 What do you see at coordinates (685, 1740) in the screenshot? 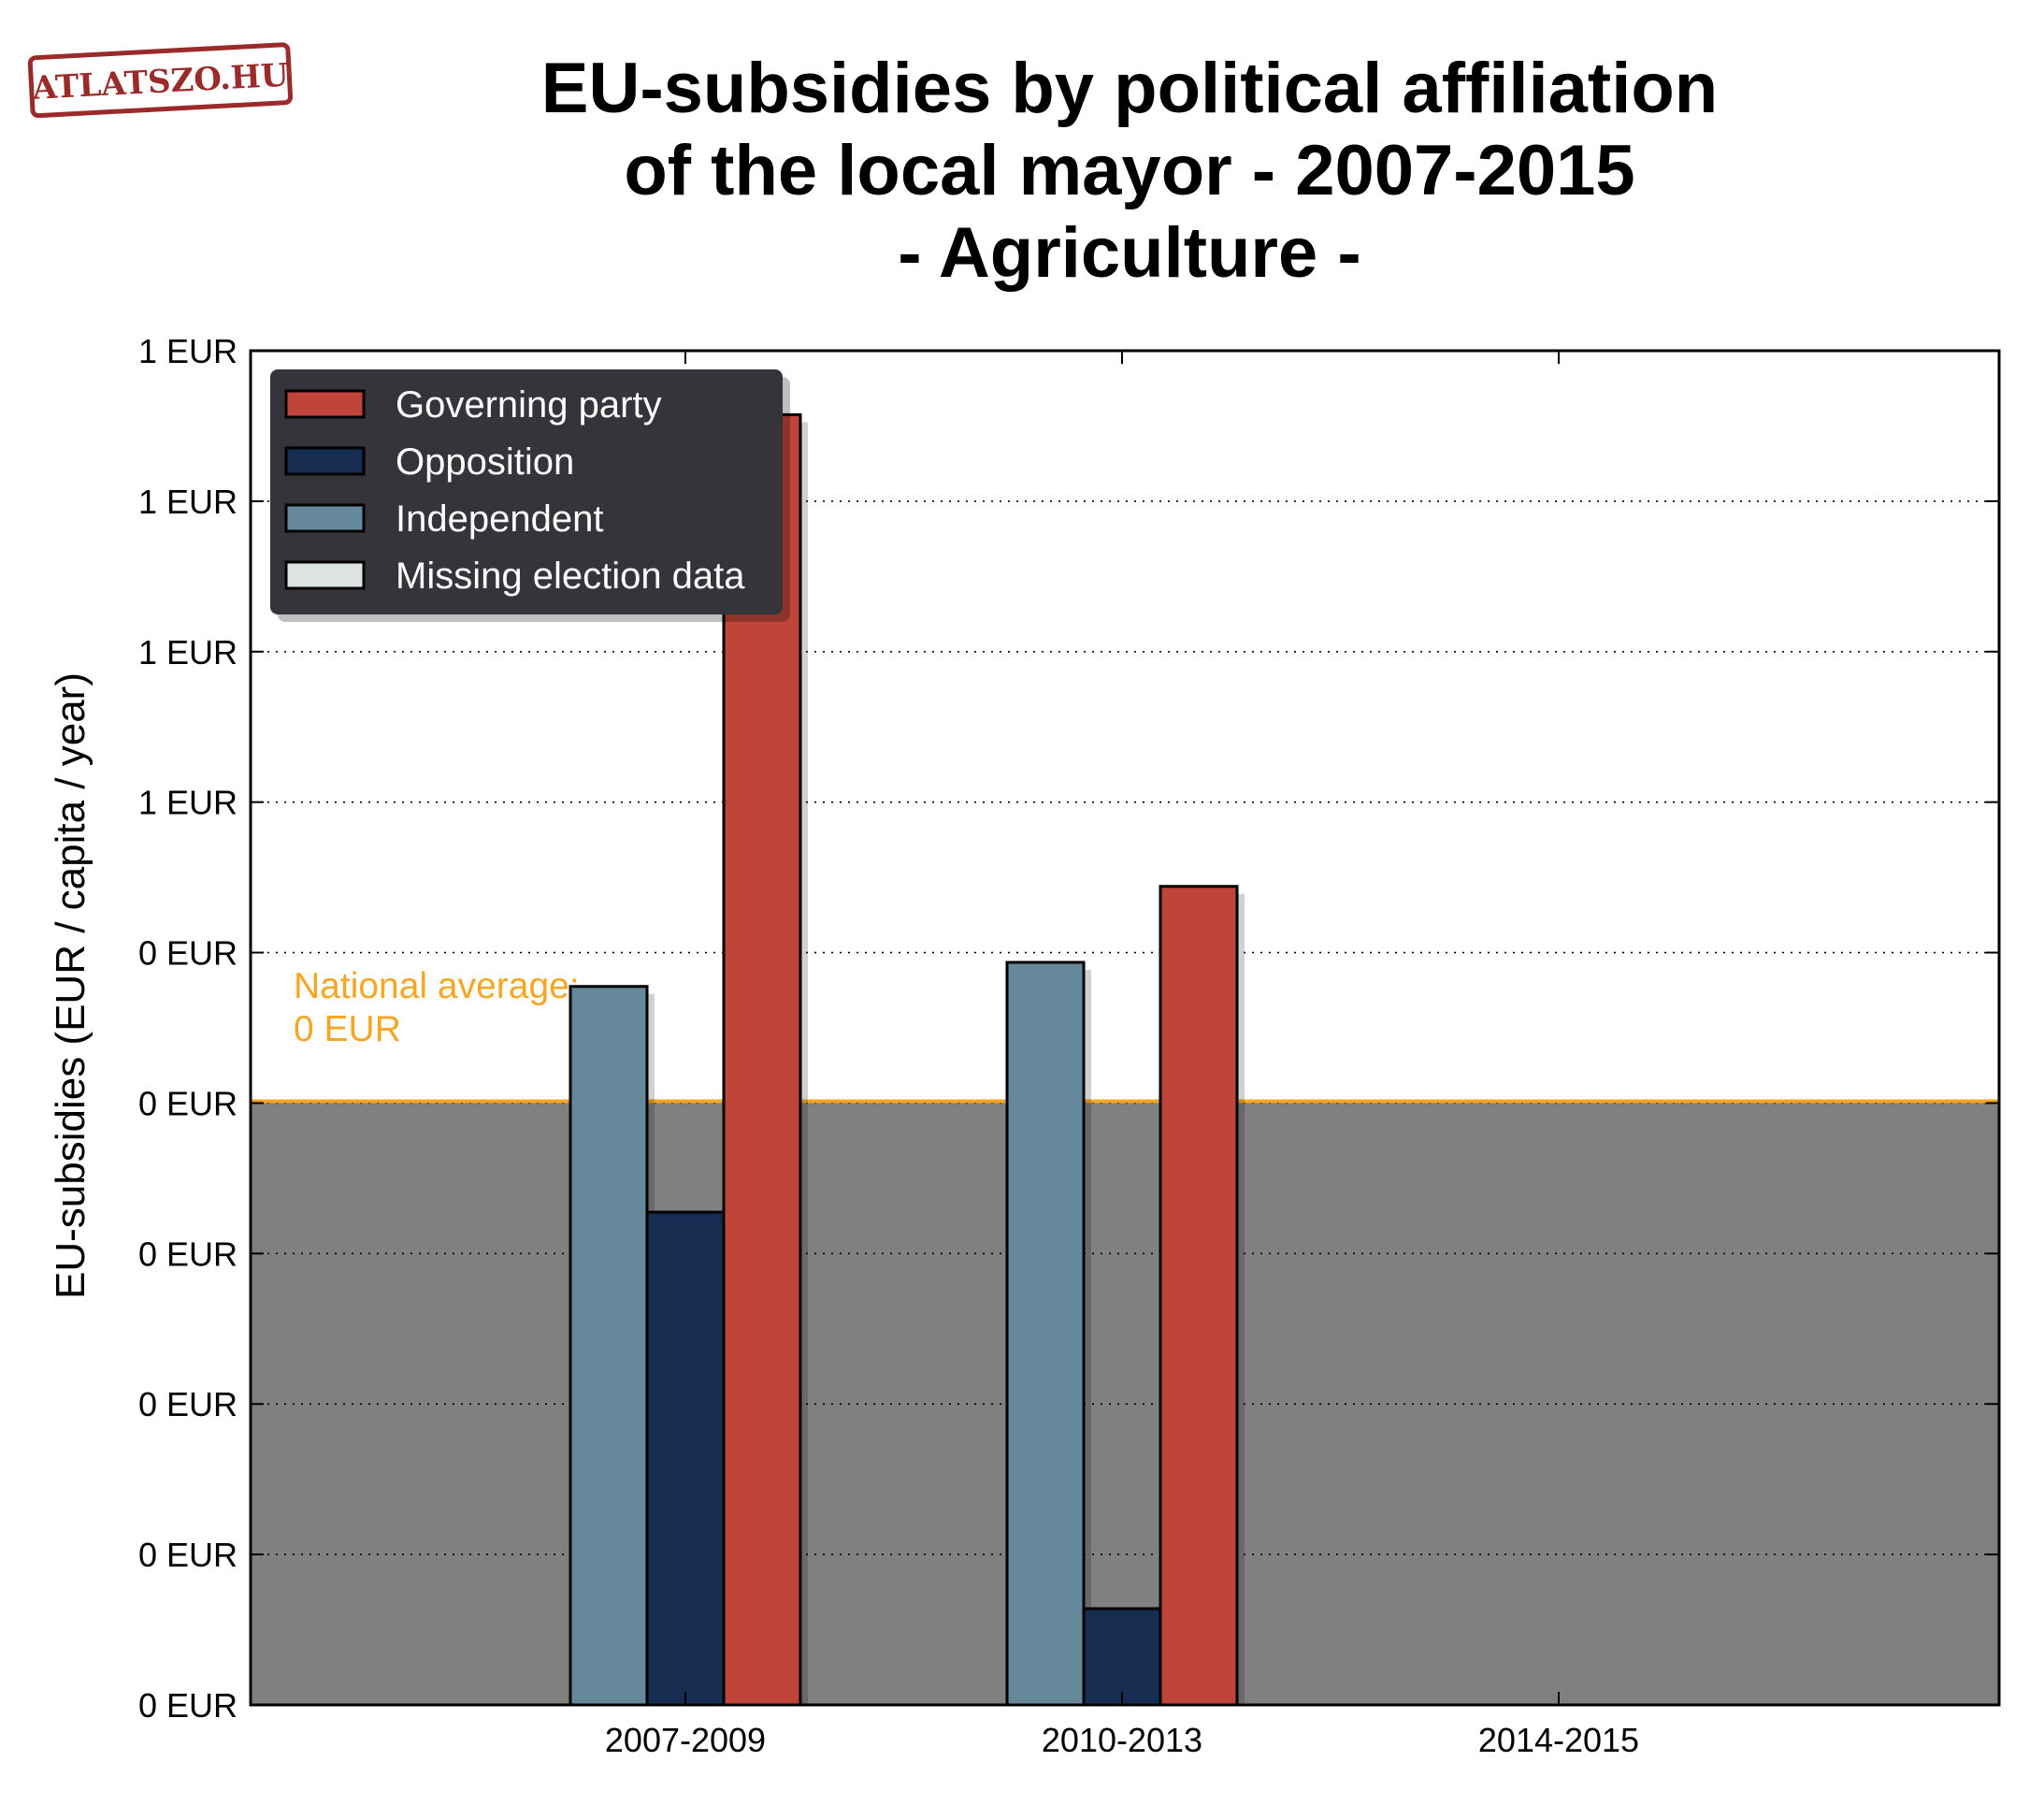
I see `x-tick-label-2007-2009: 2007-2009` at bounding box center [685, 1740].